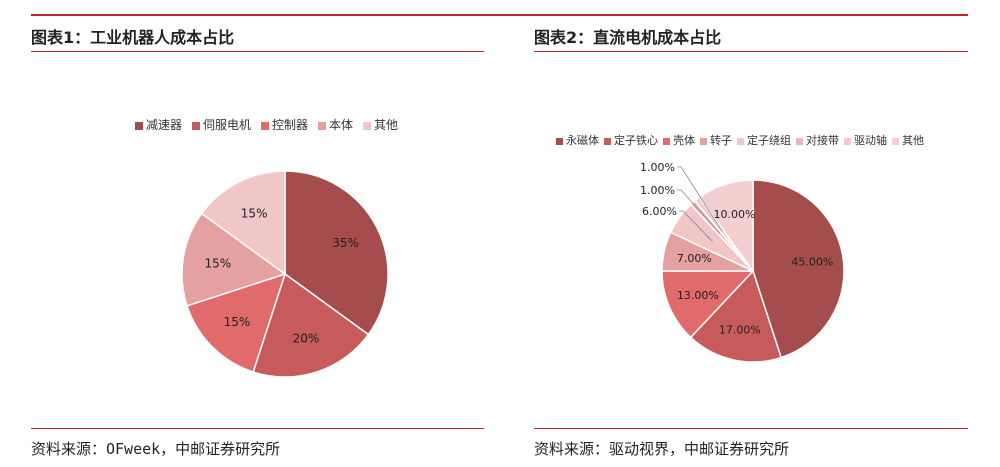 The image size is (1000, 467). What do you see at coordinates (306, 339) in the screenshot?
I see `data-label: 20%` at bounding box center [306, 339].